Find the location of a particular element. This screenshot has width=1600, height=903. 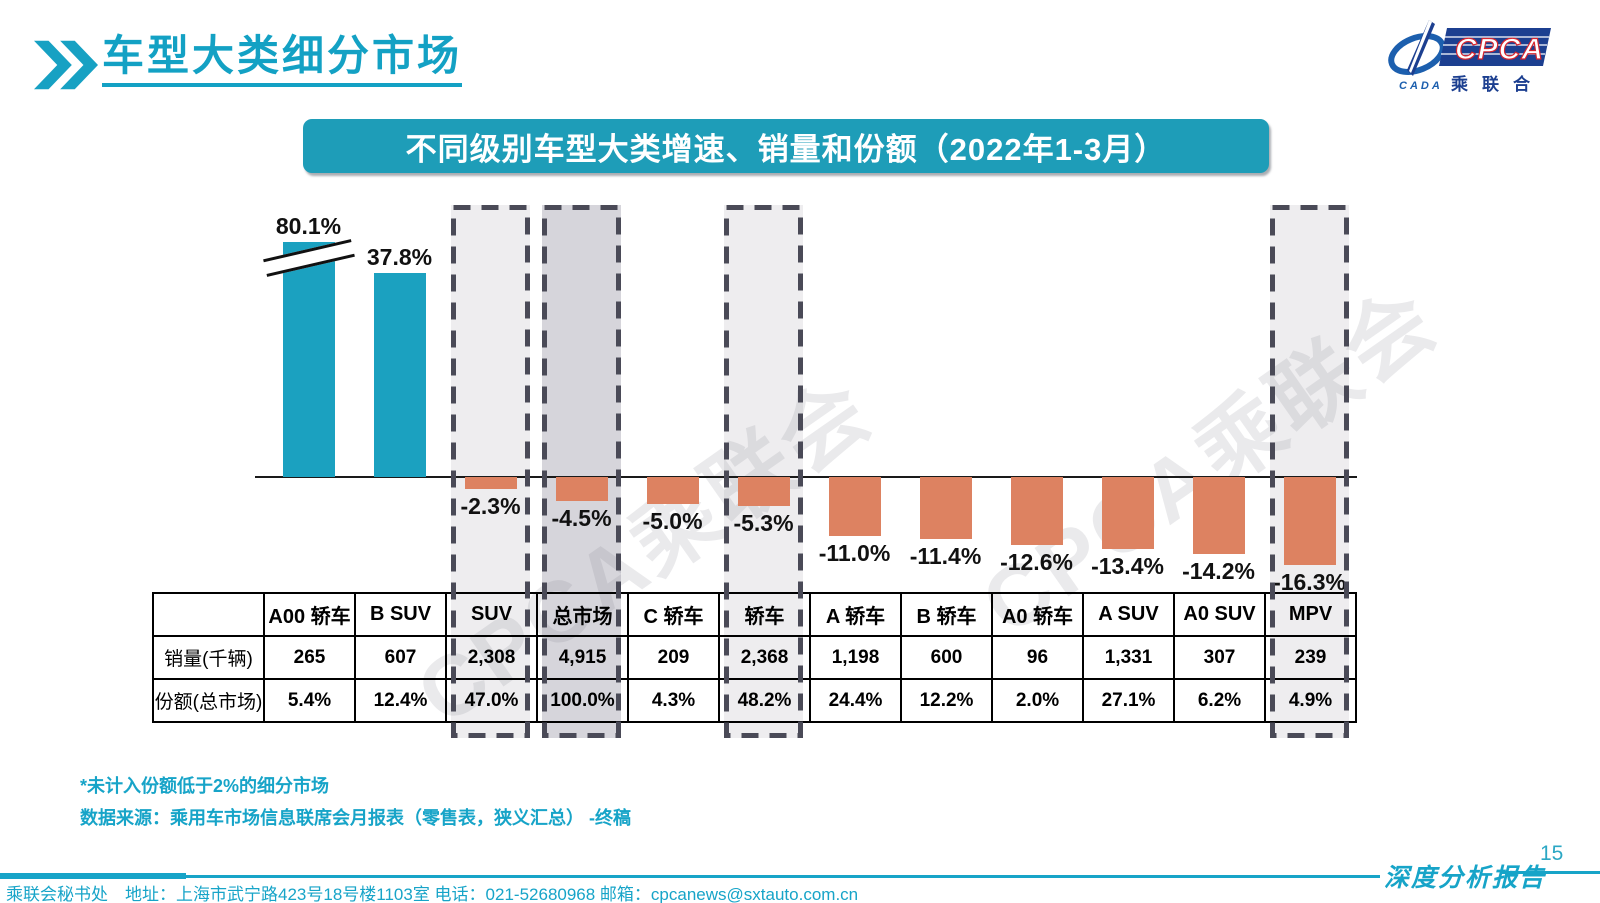

table-header-cell: A SUV is located at coordinates (1129, 615).